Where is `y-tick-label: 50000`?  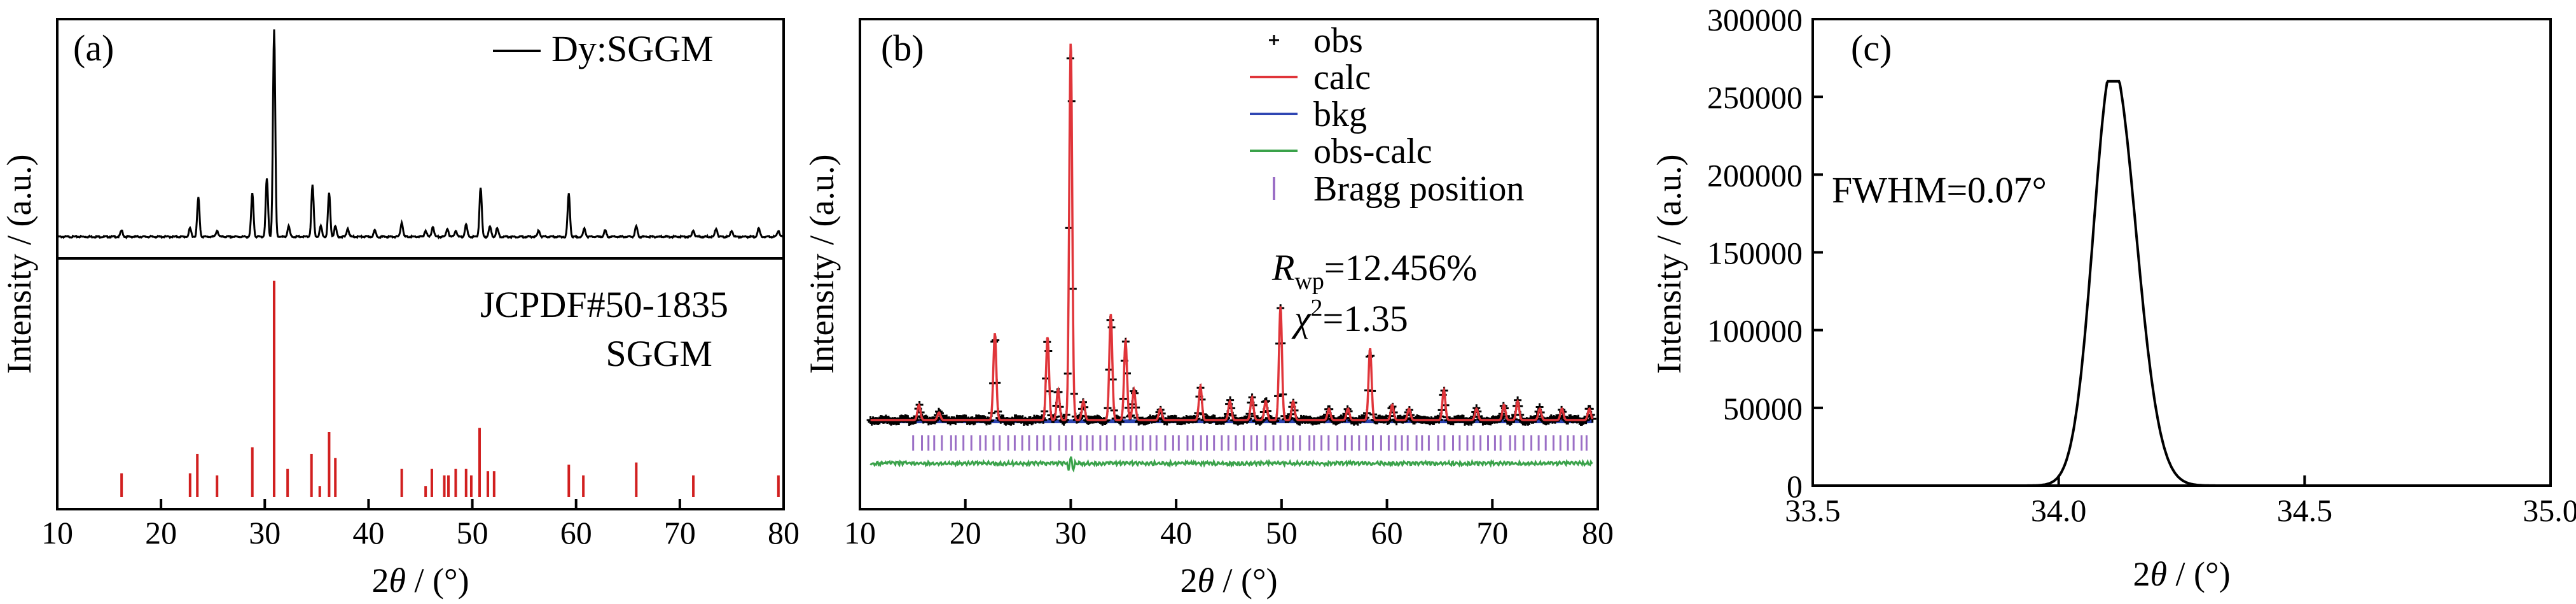 y-tick-label: 50000 is located at coordinates (1763, 408).